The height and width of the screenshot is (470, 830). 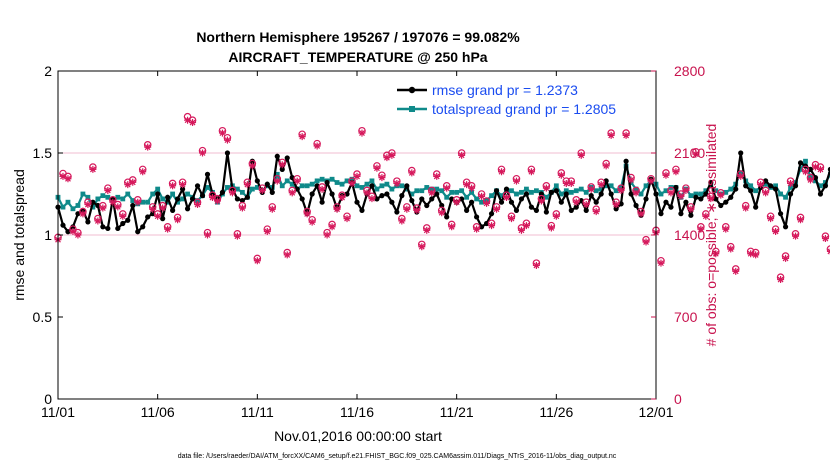 What do you see at coordinates (43, 317) in the screenshot?
I see `y-tick-label: 0.5` at bounding box center [43, 317].